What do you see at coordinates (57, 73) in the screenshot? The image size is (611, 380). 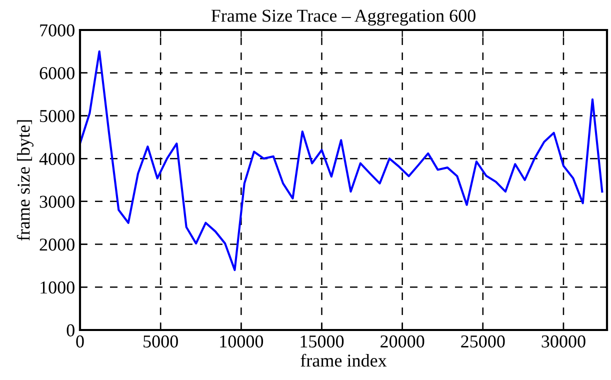 I see `y-tick-label: 6000` at bounding box center [57, 73].